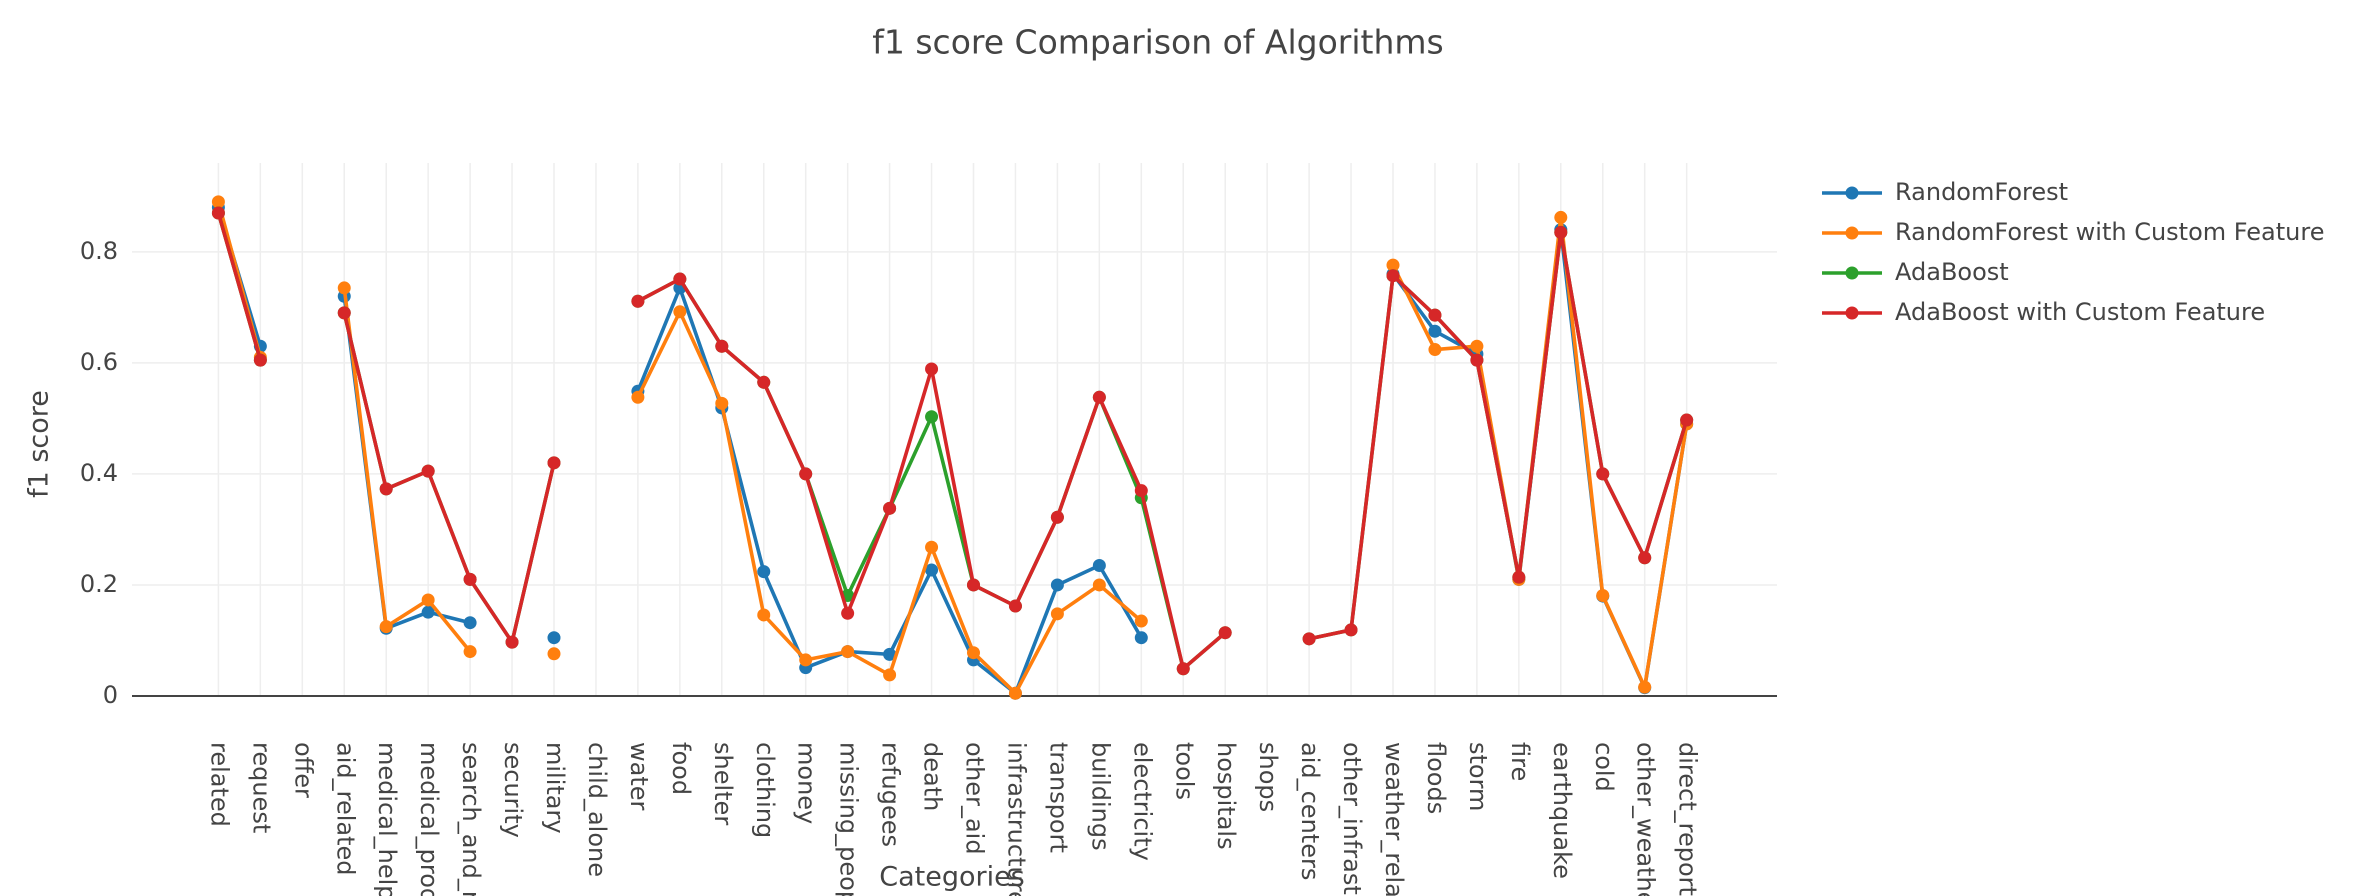 Image resolution: width=2361 pixels, height=896 pixels. Describe the element at coordinates (1184, 771) in the screenshot. I see `x-tick-label: tools` at that location.